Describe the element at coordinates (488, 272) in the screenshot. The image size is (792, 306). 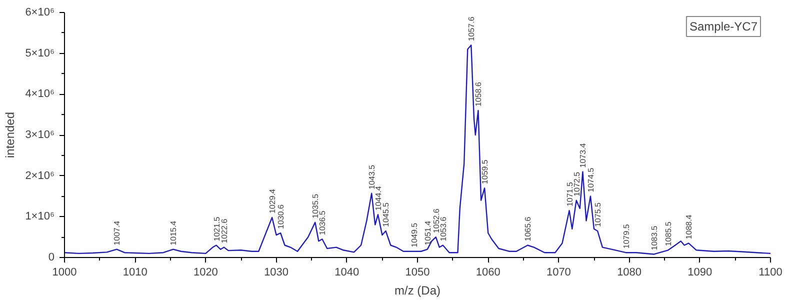
I see `x-tick-label: 1060` at that location.